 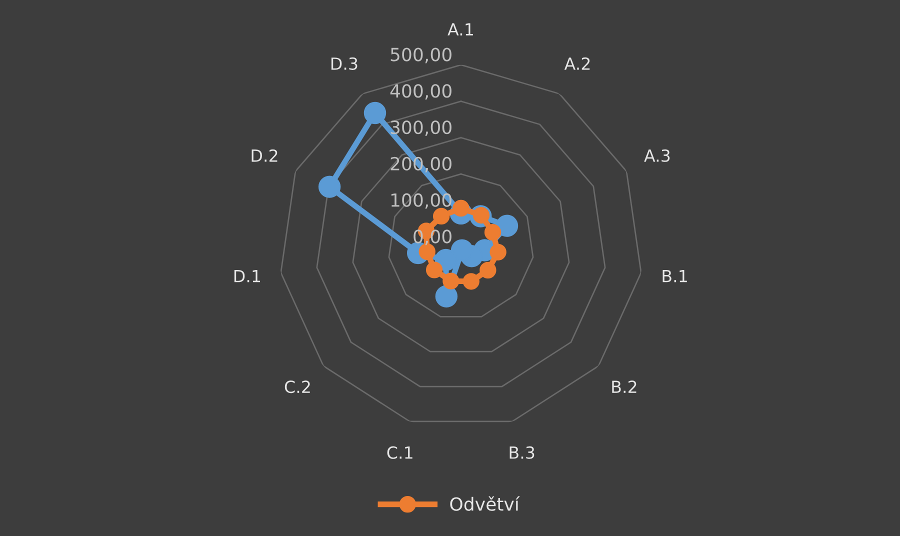 I want to click on y-tick-label: 500,00, so click(x=421, y=56).